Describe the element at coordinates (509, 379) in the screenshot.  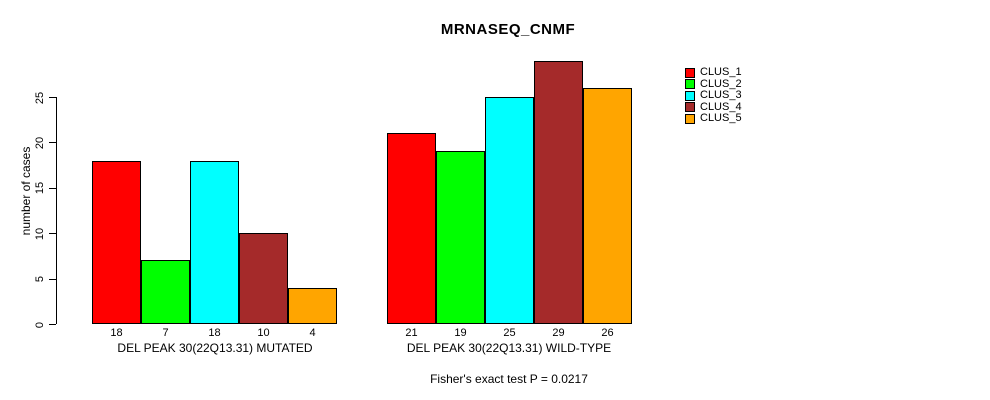
I see `footnote-pvalue: Fisher's exact test P = 0.0217` at that location.